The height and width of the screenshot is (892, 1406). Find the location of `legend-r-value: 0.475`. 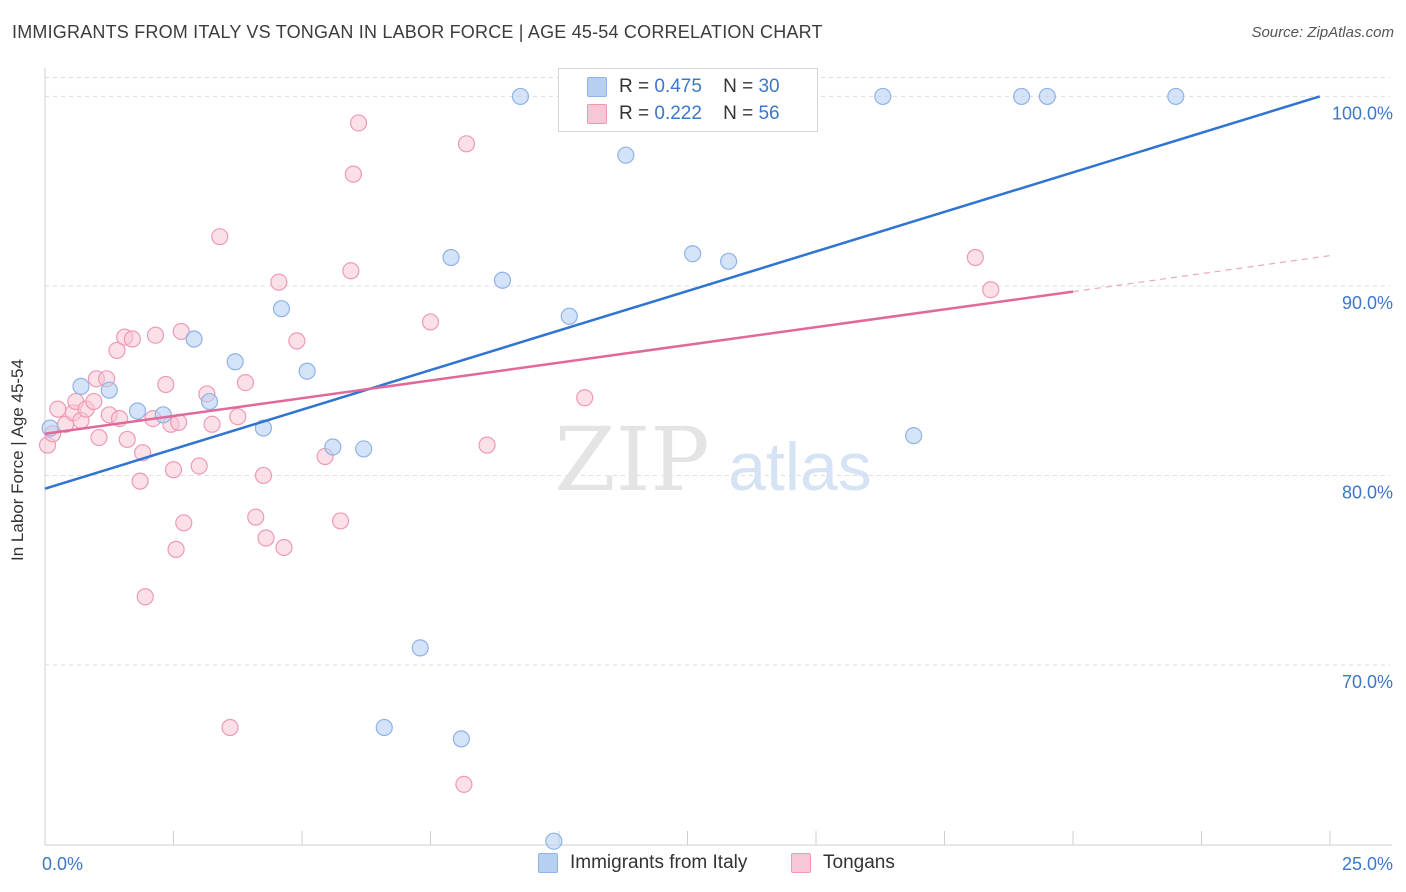

legend-r-value: 0.475 is located at coordinates (678, 86).